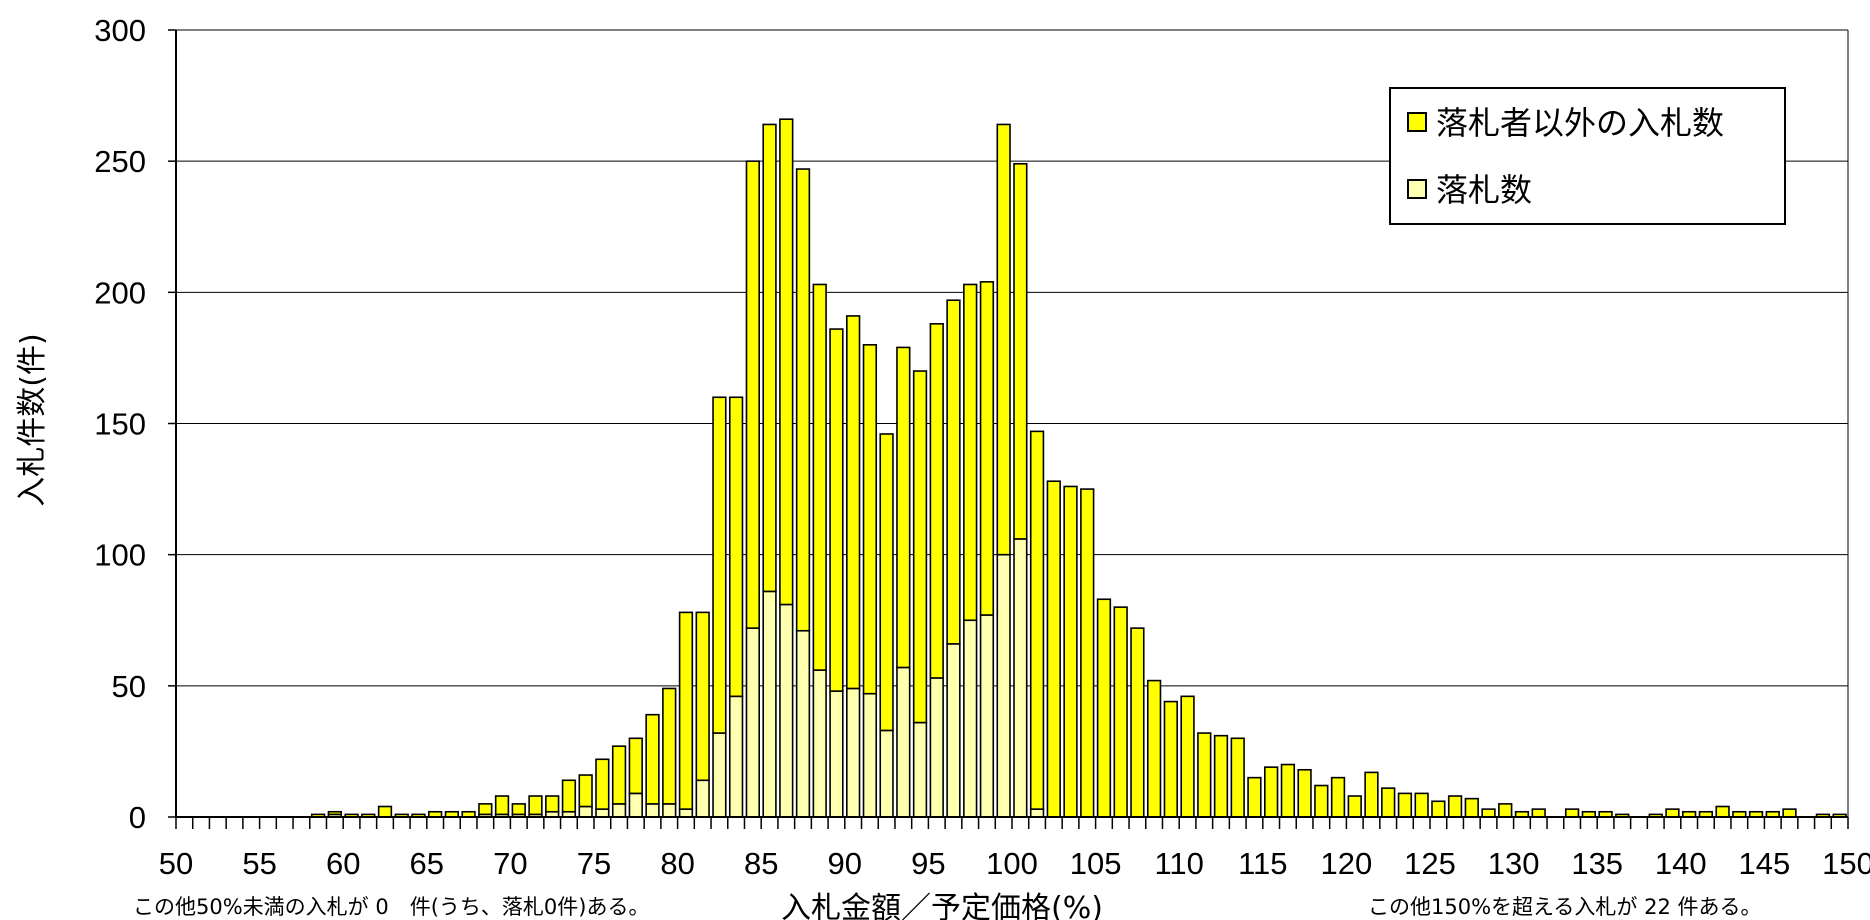  Describe the element at coordinates (942, 905) in the screenshot. I see `x-axis-title: 入札金額／予定価格(%)` at that location.